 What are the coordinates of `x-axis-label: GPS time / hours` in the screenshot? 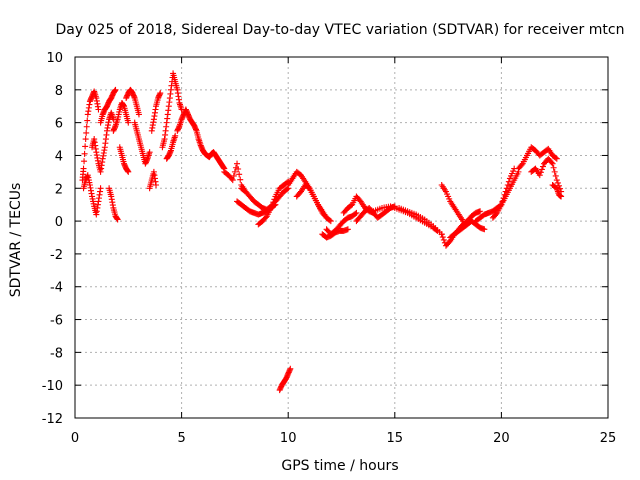 It's located at (339, 466).